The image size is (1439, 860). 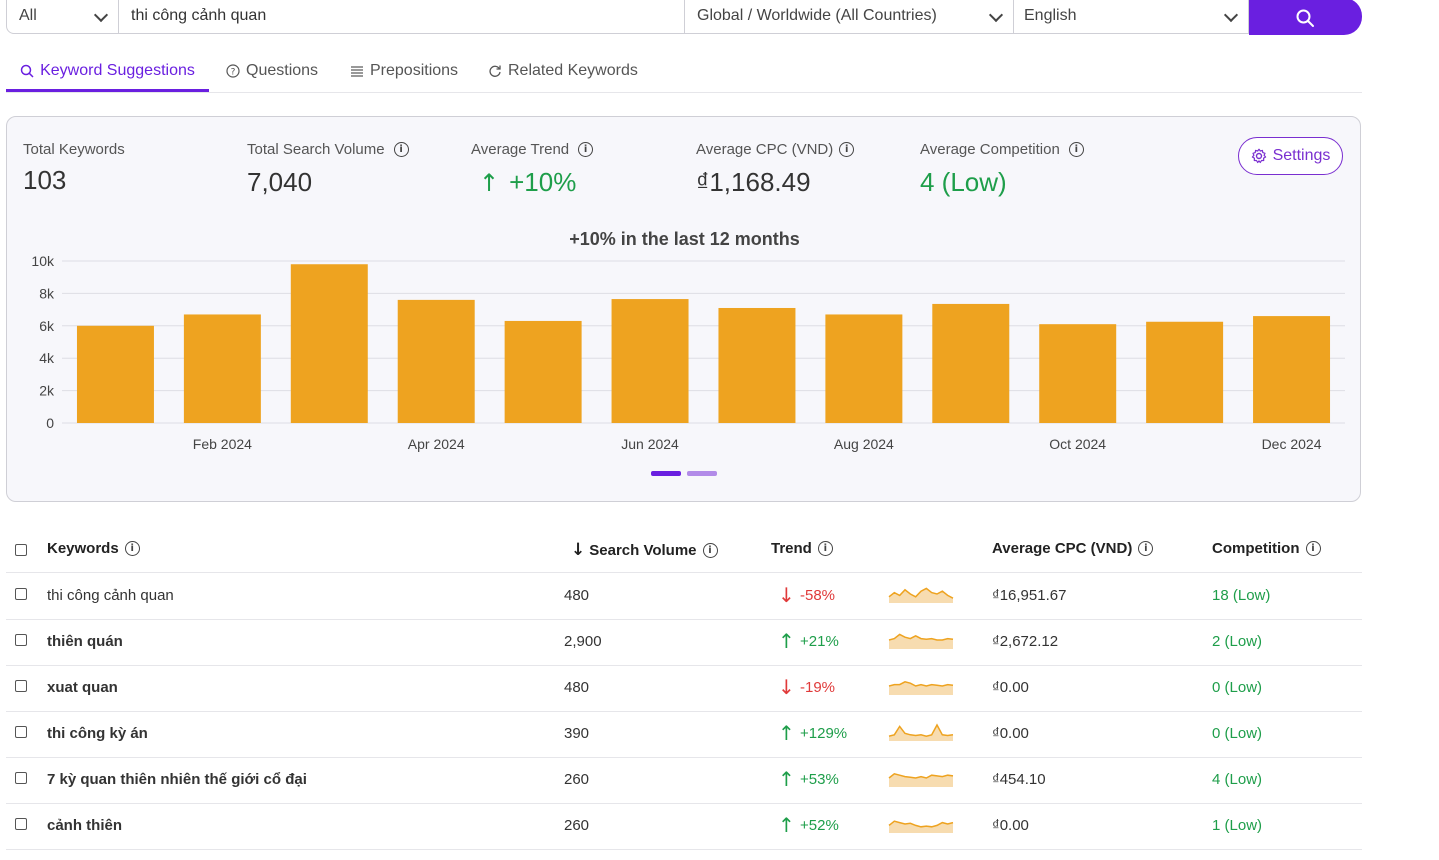 What do you see at coordinates (404, 71) in the screenshot?
I see `tab-prepositions: Prepositions` at bounding box center [404, 71].